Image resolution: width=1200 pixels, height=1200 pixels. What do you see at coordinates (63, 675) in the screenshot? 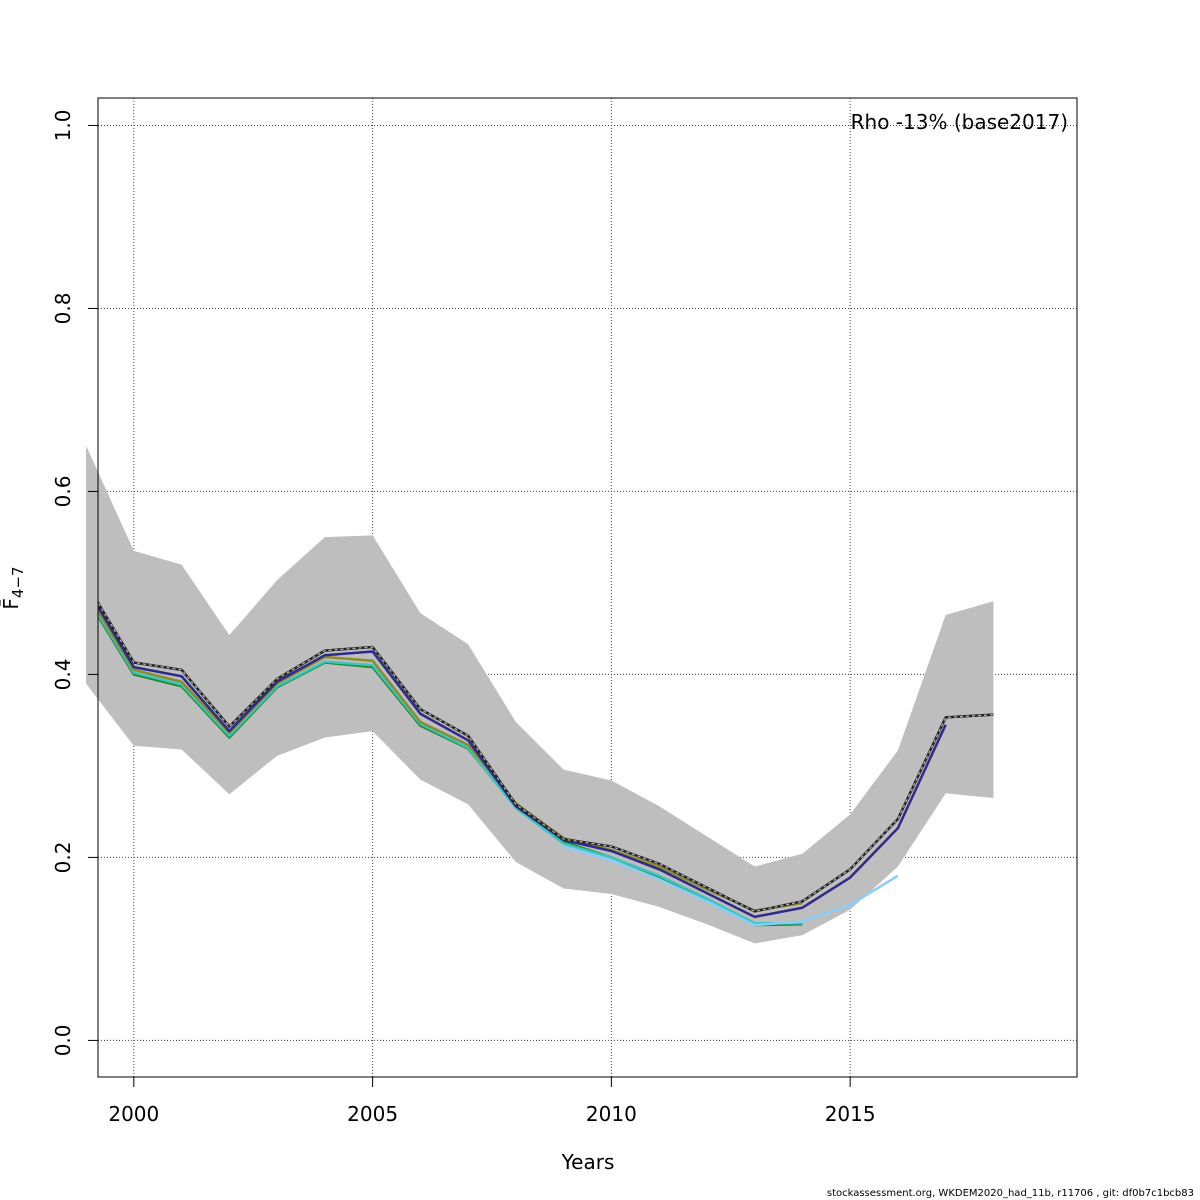
I see `y-tick-label: 0.4` at bounding box center [63, 675].